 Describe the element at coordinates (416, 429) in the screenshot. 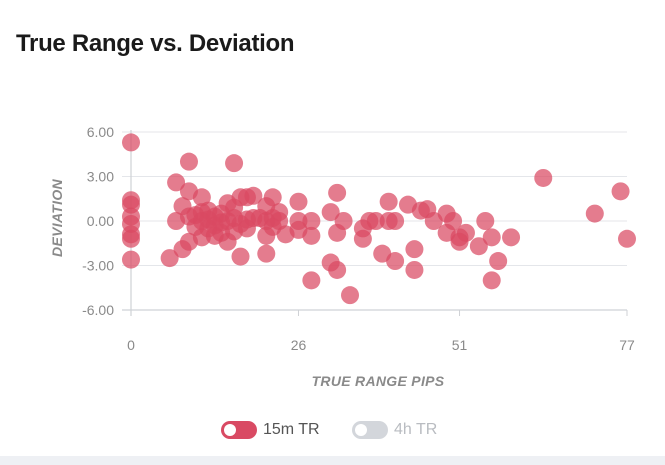

I see `legend-label-4h-tr: 4h TR` at that location.